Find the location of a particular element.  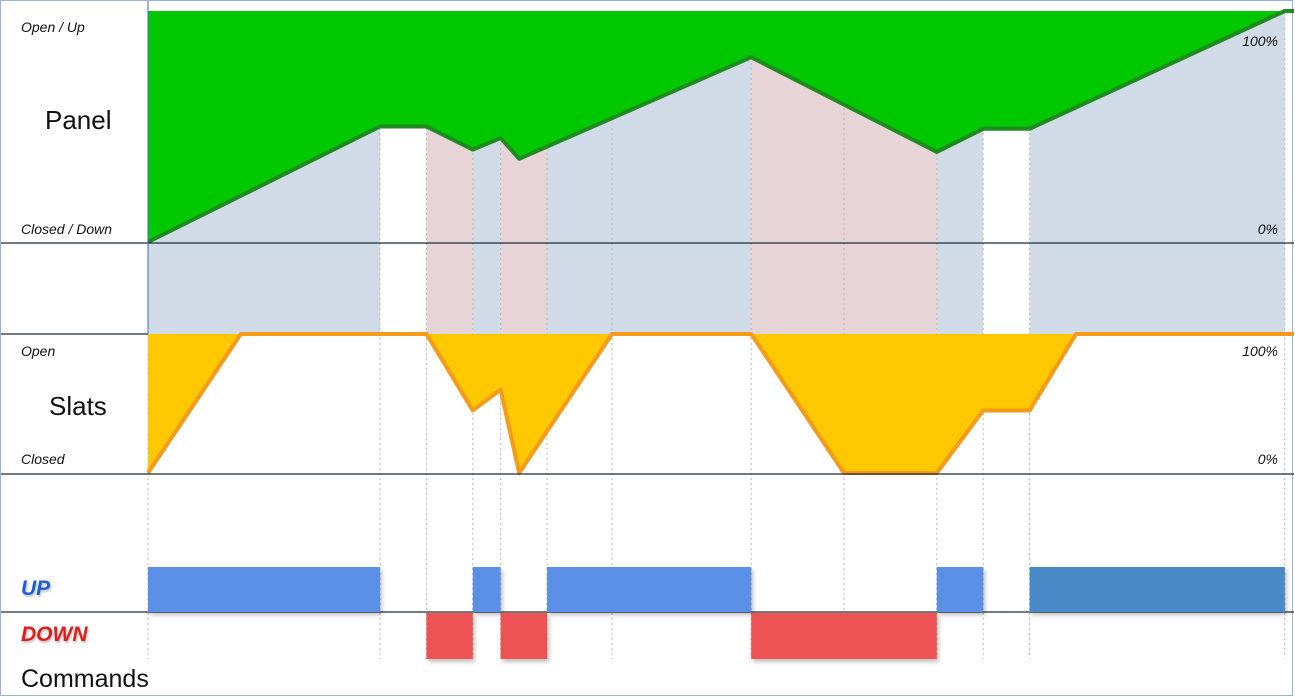

panel-closed-label: Closed / Down is located at coordinates (67, 229).